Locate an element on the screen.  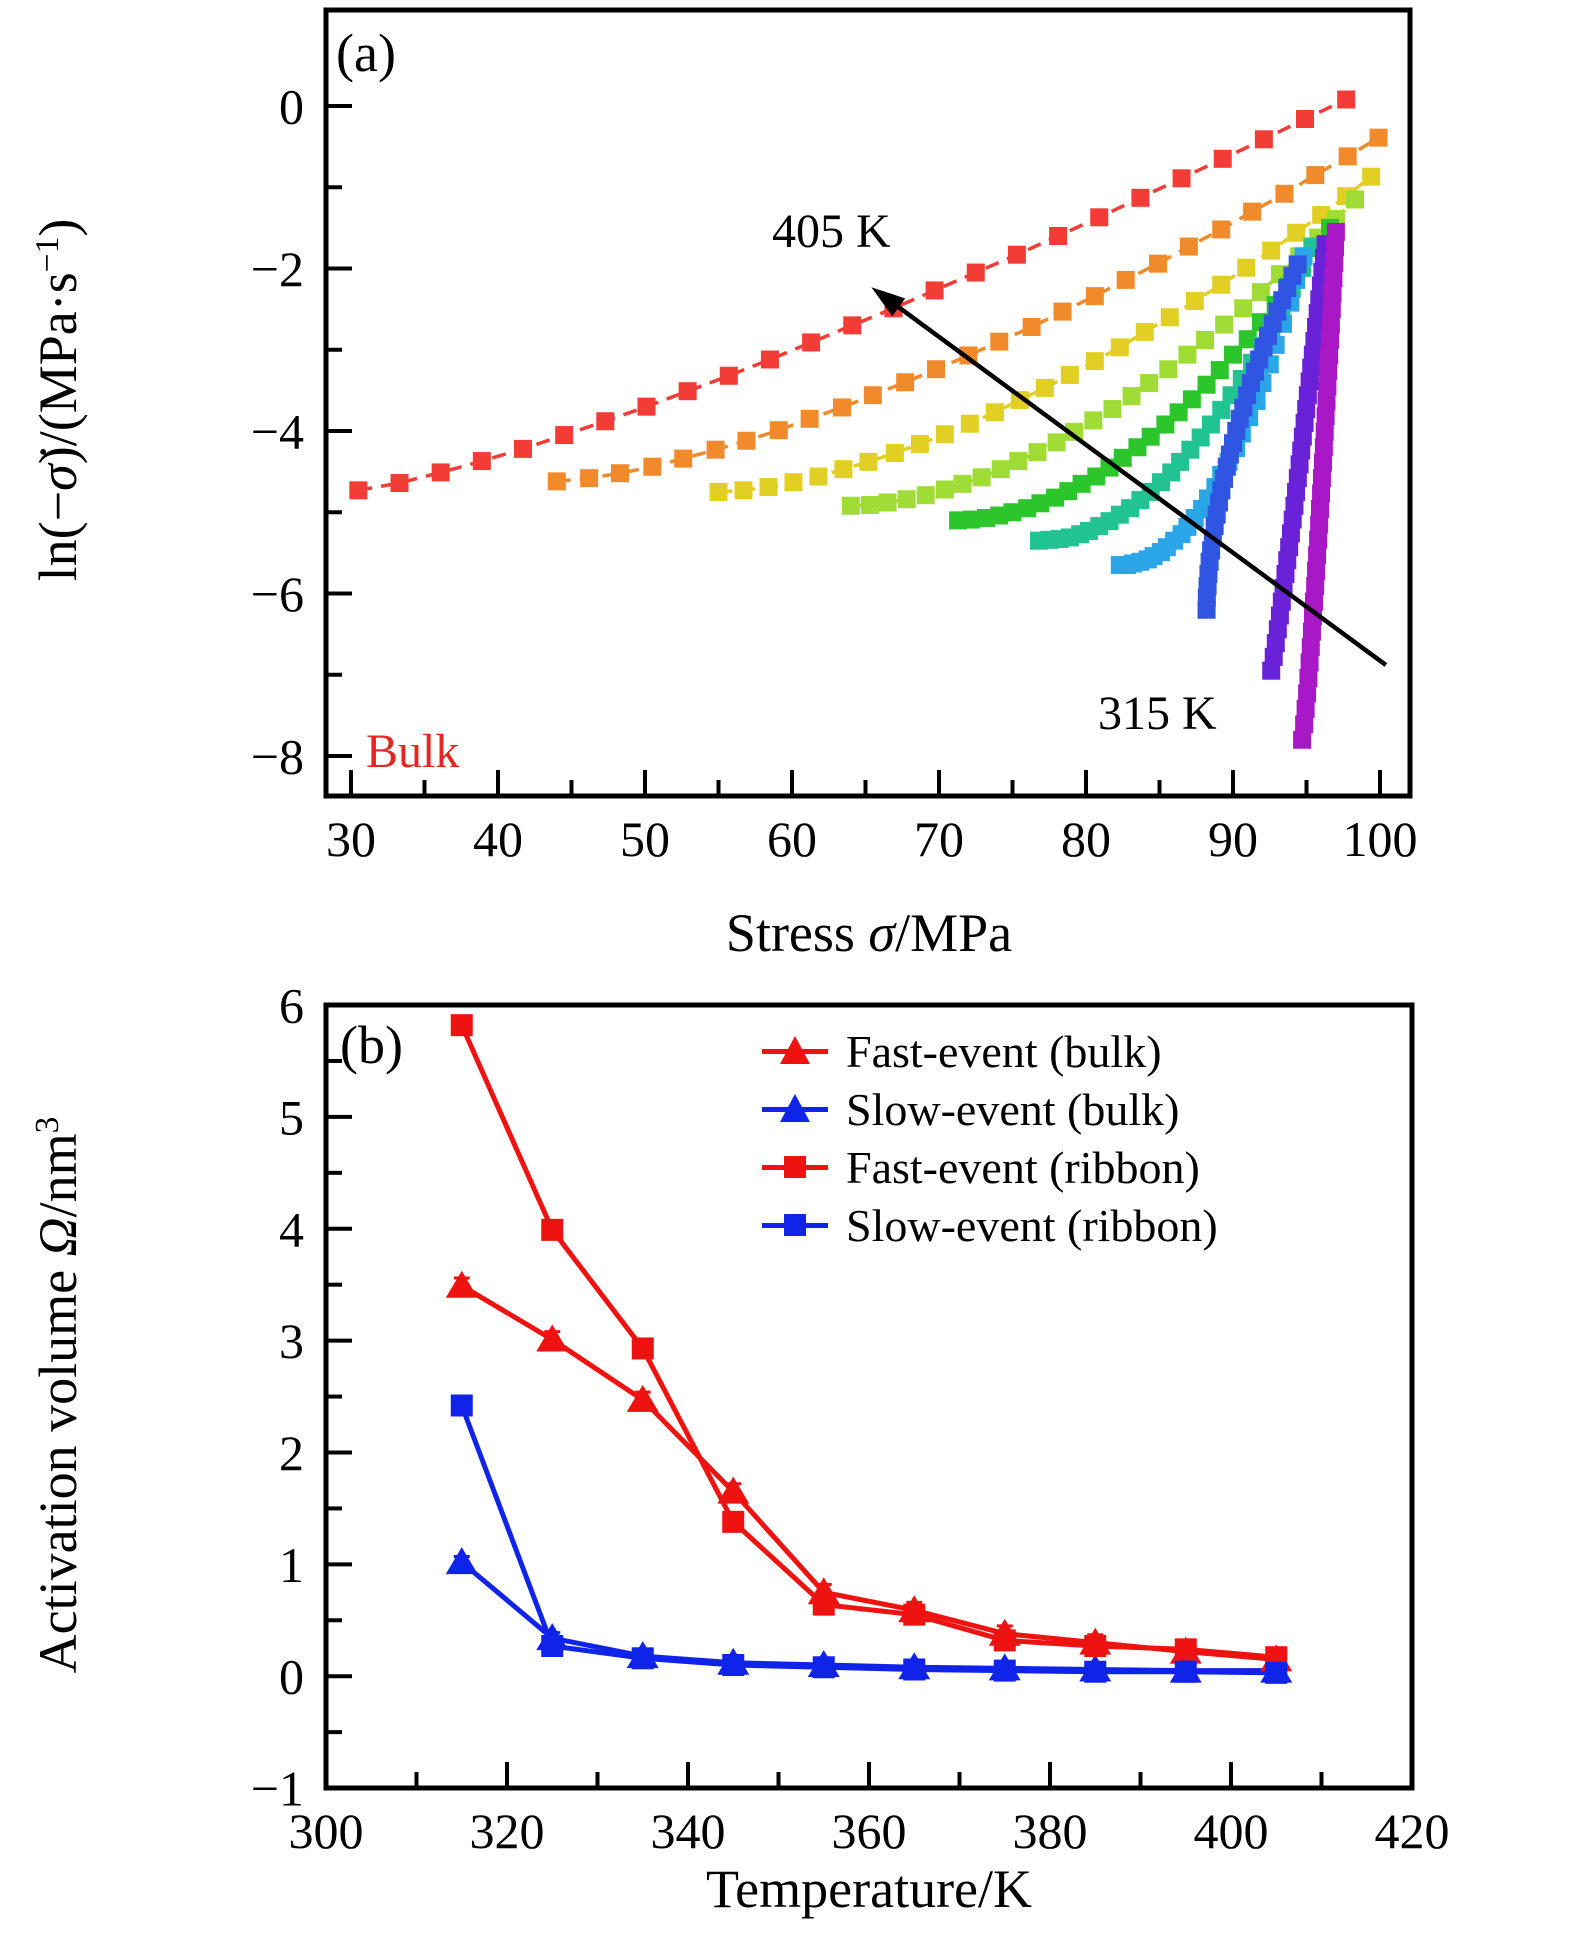
series-line-355K is located at coordinates (1176, 394).